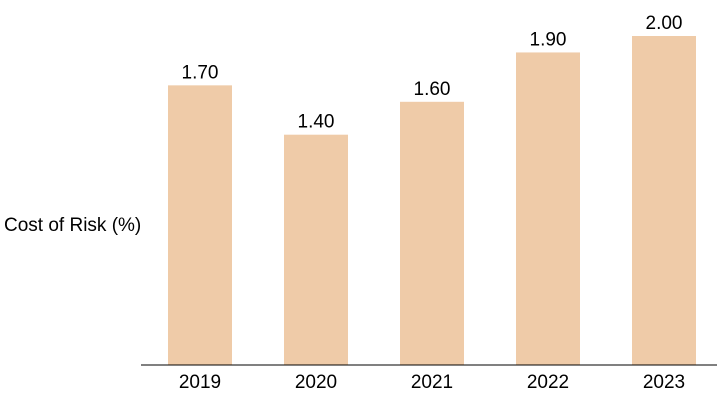  What do you see at coordinates (664, 23) in the screenshot?
I see `data-label-2023: 2.00` at bounding box center [664, 23].